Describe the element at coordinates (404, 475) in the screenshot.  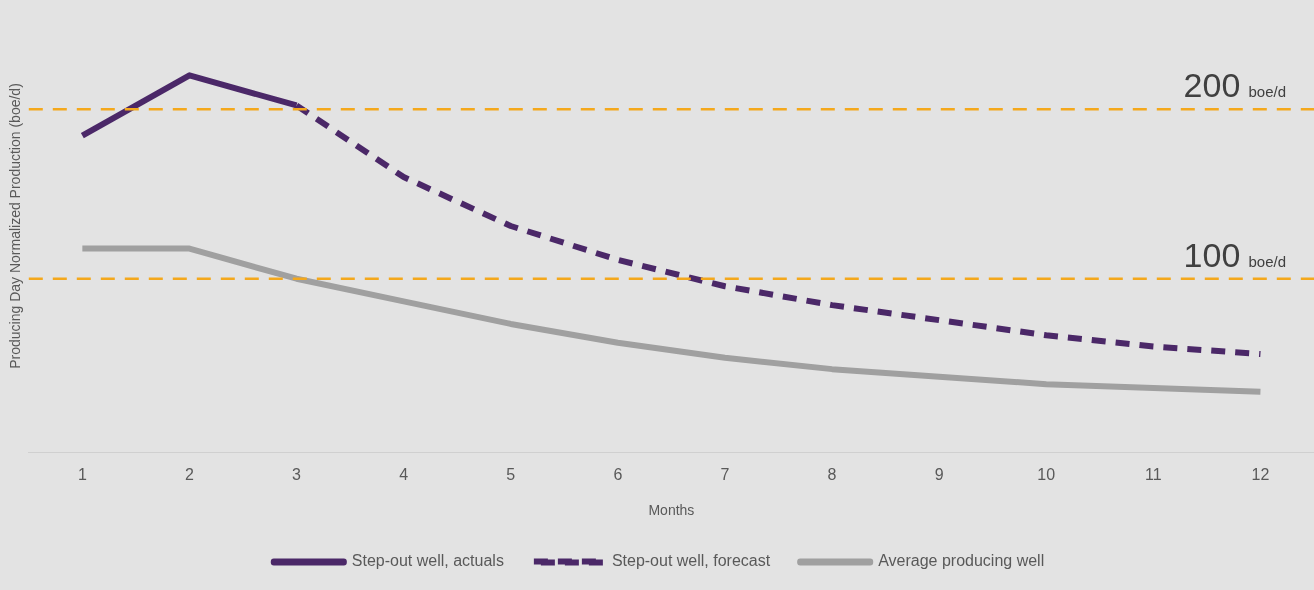
I see `x-tick-label: 4` at that location.